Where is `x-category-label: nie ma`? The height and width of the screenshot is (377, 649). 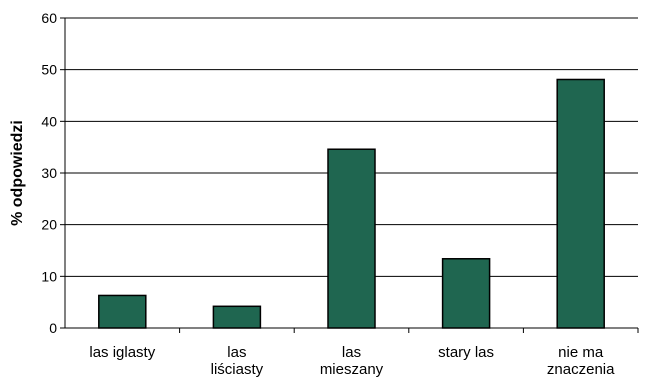 x-category-label: nie ma is located at coordinates (581, 352).